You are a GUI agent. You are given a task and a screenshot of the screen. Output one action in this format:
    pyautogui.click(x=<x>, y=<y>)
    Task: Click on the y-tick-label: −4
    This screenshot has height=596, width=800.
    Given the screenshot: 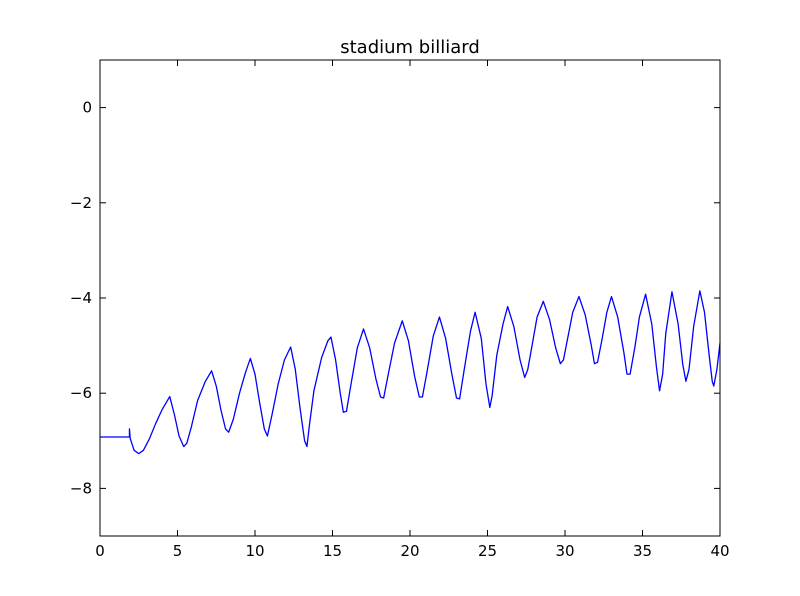 What is the action you would take?
    pyautogui.click(x=81, y=298)
    